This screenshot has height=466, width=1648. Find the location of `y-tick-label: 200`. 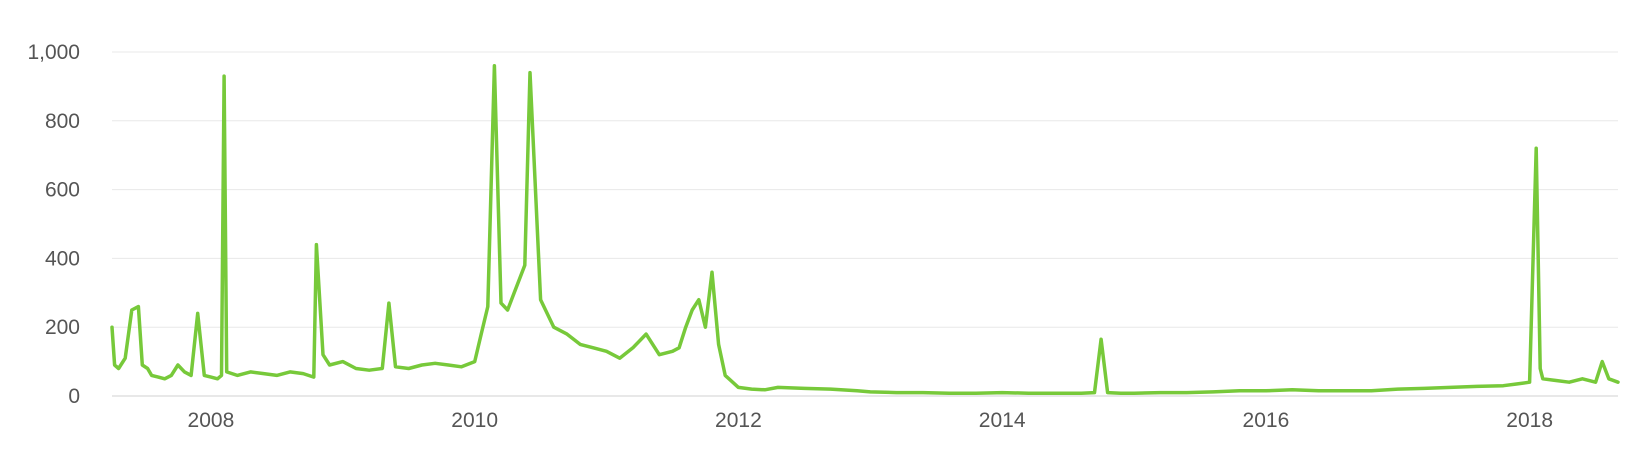

y-tick-label: 200 is located at coordinates (62, 327).